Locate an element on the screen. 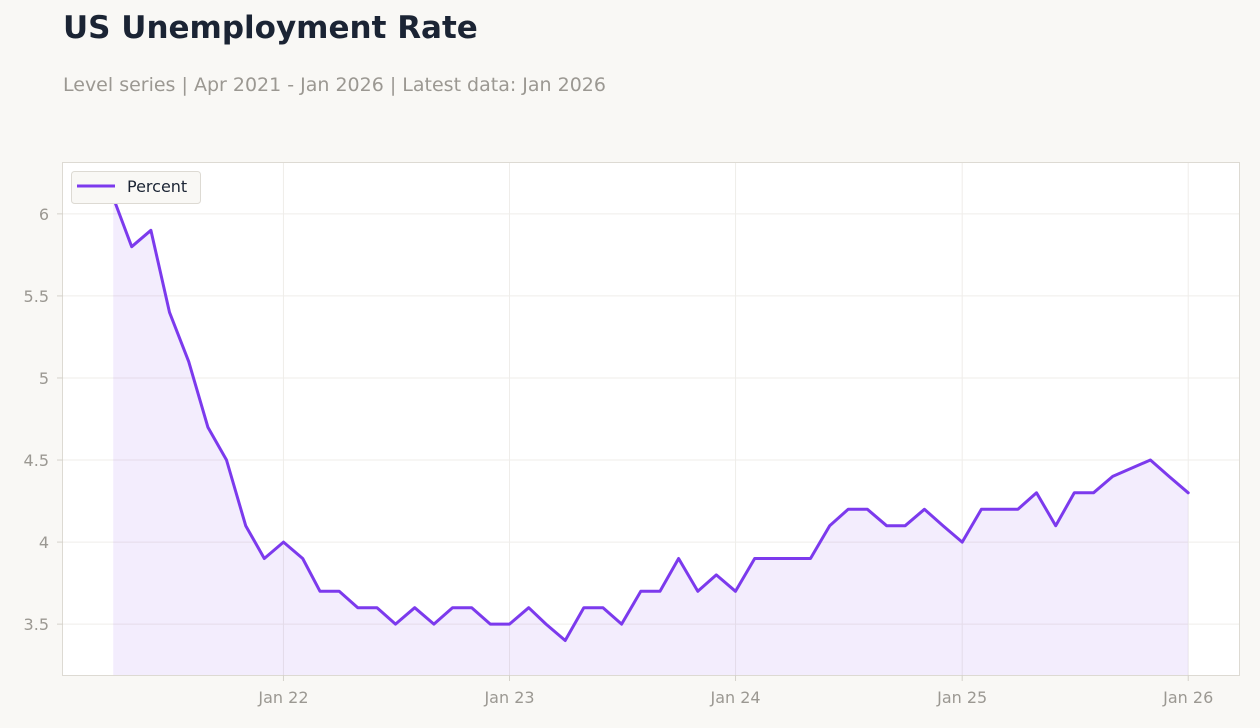  y-tick-label: 4 is located at coordinates (44, 542).